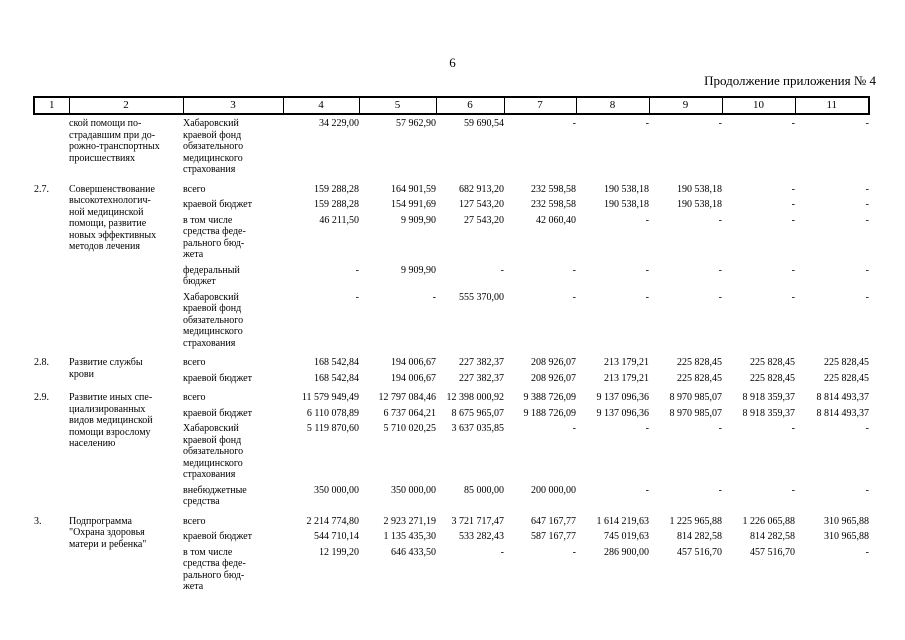 Image resolution: width=905 pixels, height=640 pixels. Describe the element at coordinates (332, 413) in the screenshot. I see `cell-value: 6 110 078,89` at that location.